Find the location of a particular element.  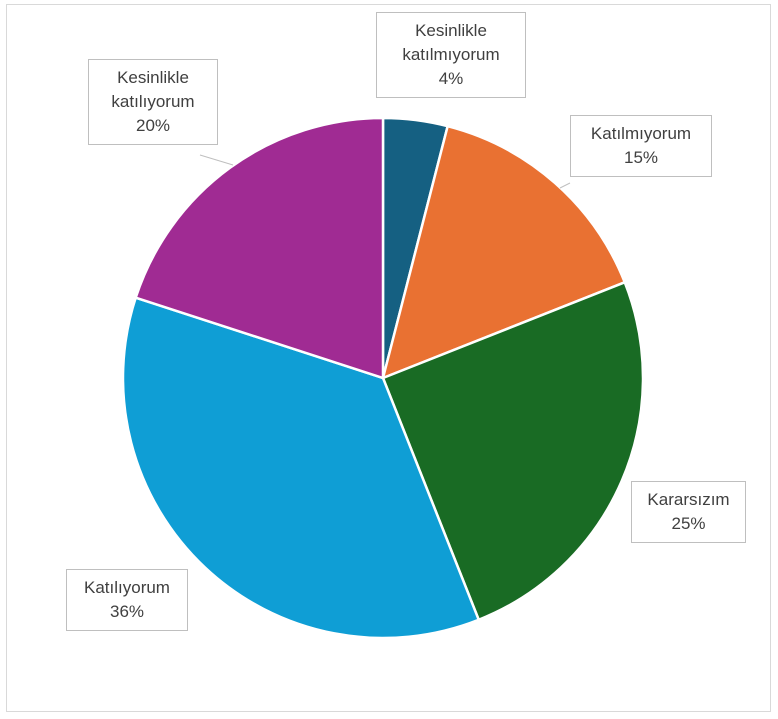

label-category: Kesinlikle katılıyorum is located at coordinates (153, 89).